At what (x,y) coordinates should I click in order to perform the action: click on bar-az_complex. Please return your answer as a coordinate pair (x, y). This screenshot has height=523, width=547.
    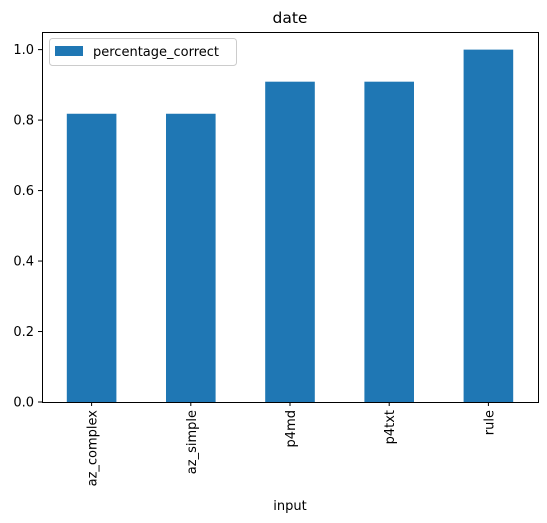
    Looking at the image, I should click on (92, 258).